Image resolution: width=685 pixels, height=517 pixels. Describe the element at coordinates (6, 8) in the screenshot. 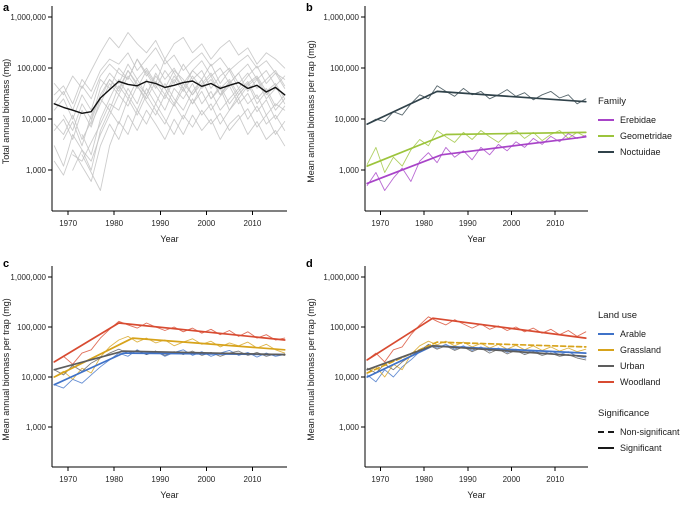

I see `panel-a-label: a` at that location.